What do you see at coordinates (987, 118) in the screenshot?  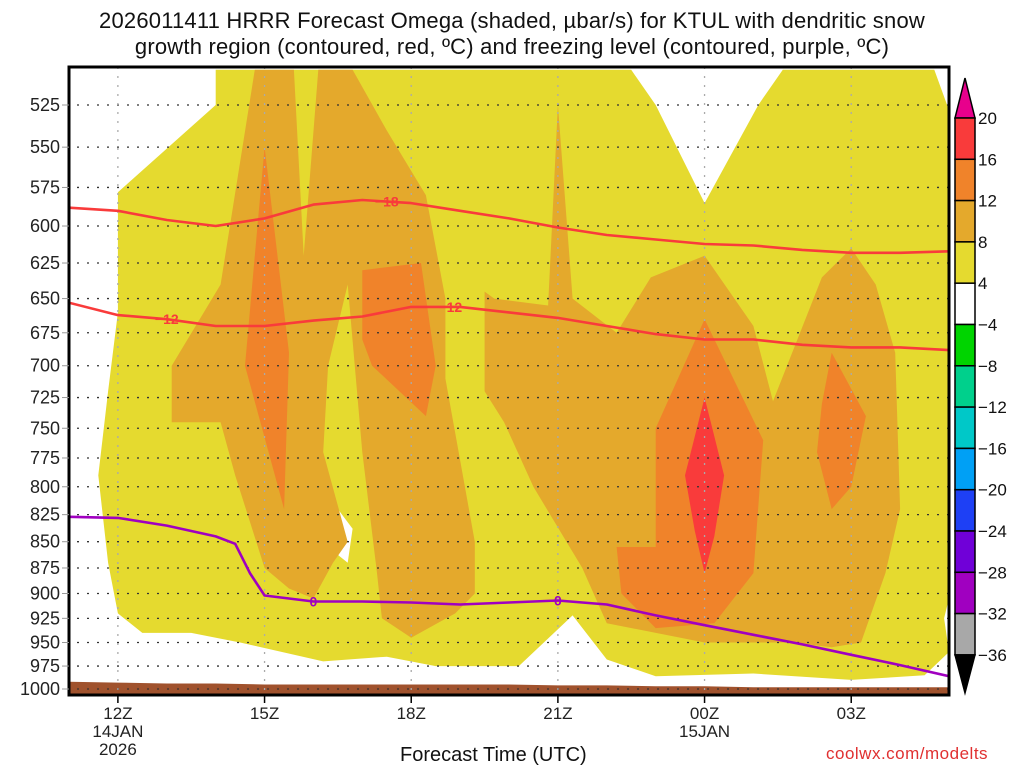 I see `colorbar-label-0: 20` at bounding box center [987, 118].